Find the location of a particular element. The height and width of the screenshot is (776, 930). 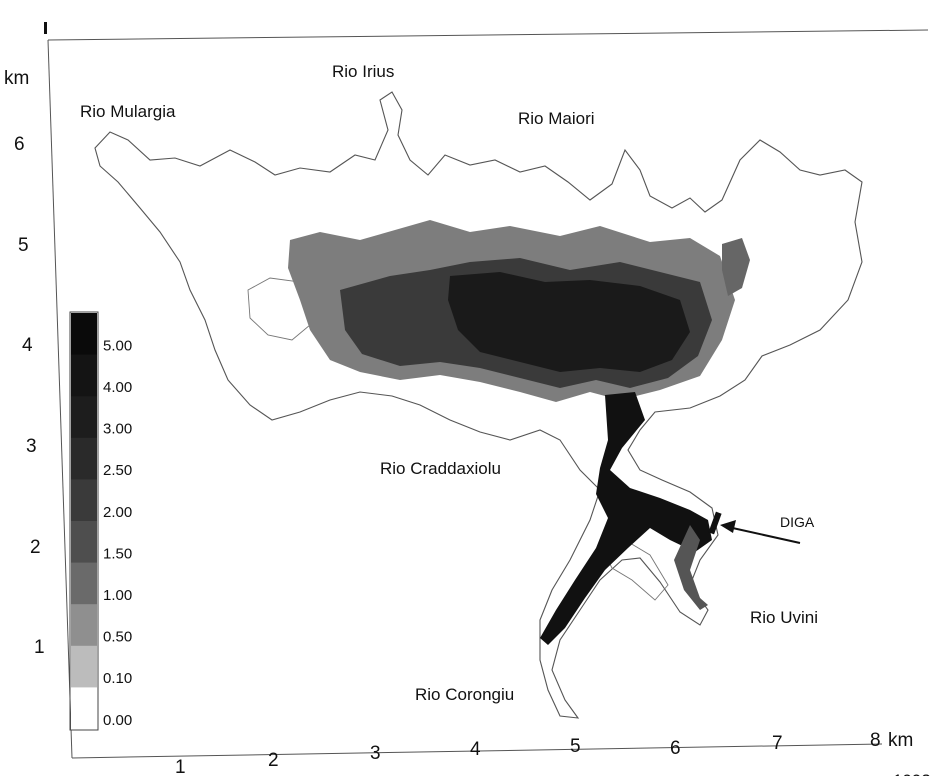

legend-swatch-1.50 is located at coordinates (84, 542).